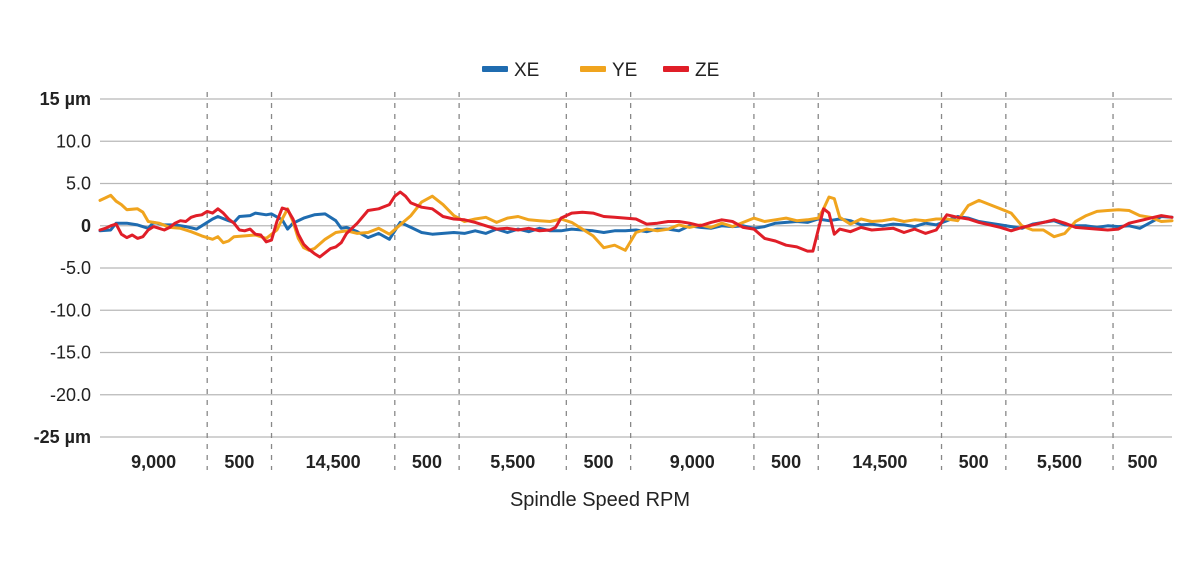 The height and width of the screenshot is (571, 1200). I want to click on legend-swatch-ze, so click(676, 69).